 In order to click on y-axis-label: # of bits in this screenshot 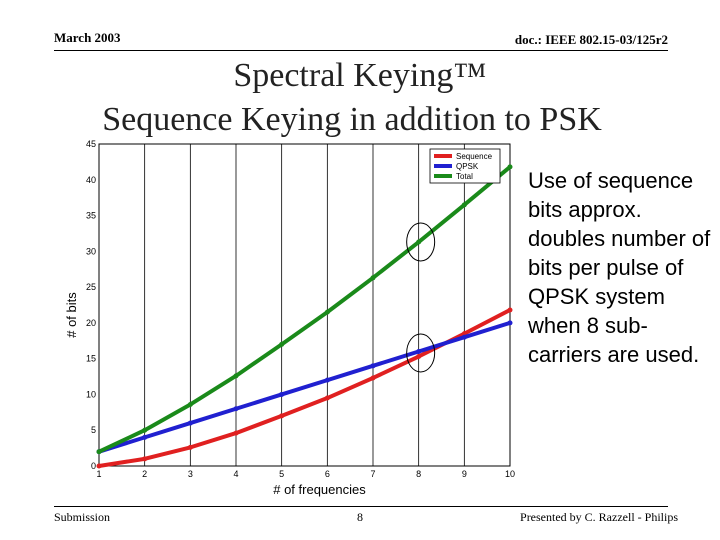, I will do `click(71, 315)`.